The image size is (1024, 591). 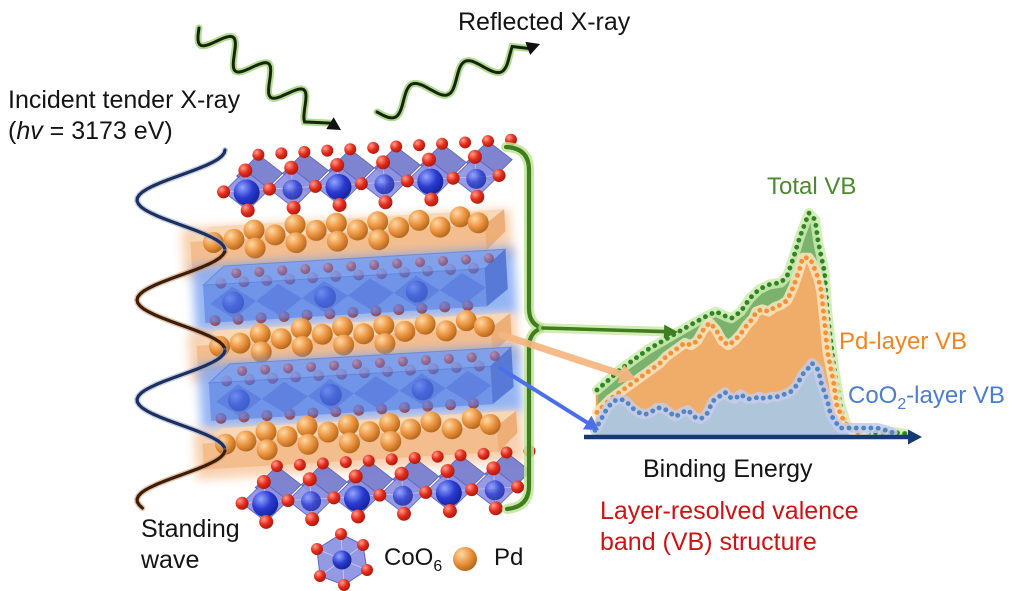 I want to click on legend-coo6-label: CoO6, so click(x=413, y=559).